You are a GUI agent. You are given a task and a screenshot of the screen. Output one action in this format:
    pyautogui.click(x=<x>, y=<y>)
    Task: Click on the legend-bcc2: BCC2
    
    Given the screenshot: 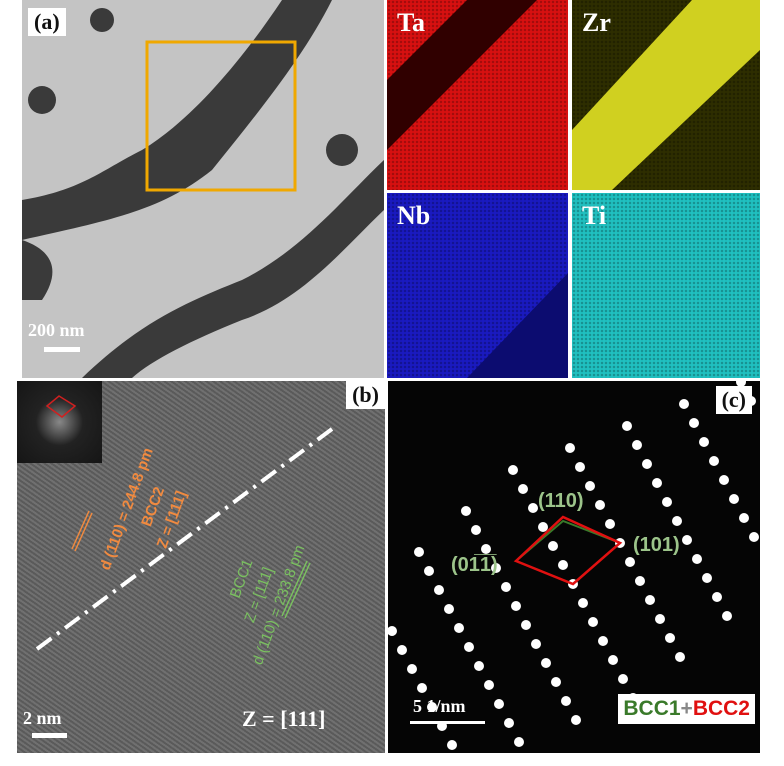 What is the action you would take?
    pyautogui.click(x=721, y=708)
    